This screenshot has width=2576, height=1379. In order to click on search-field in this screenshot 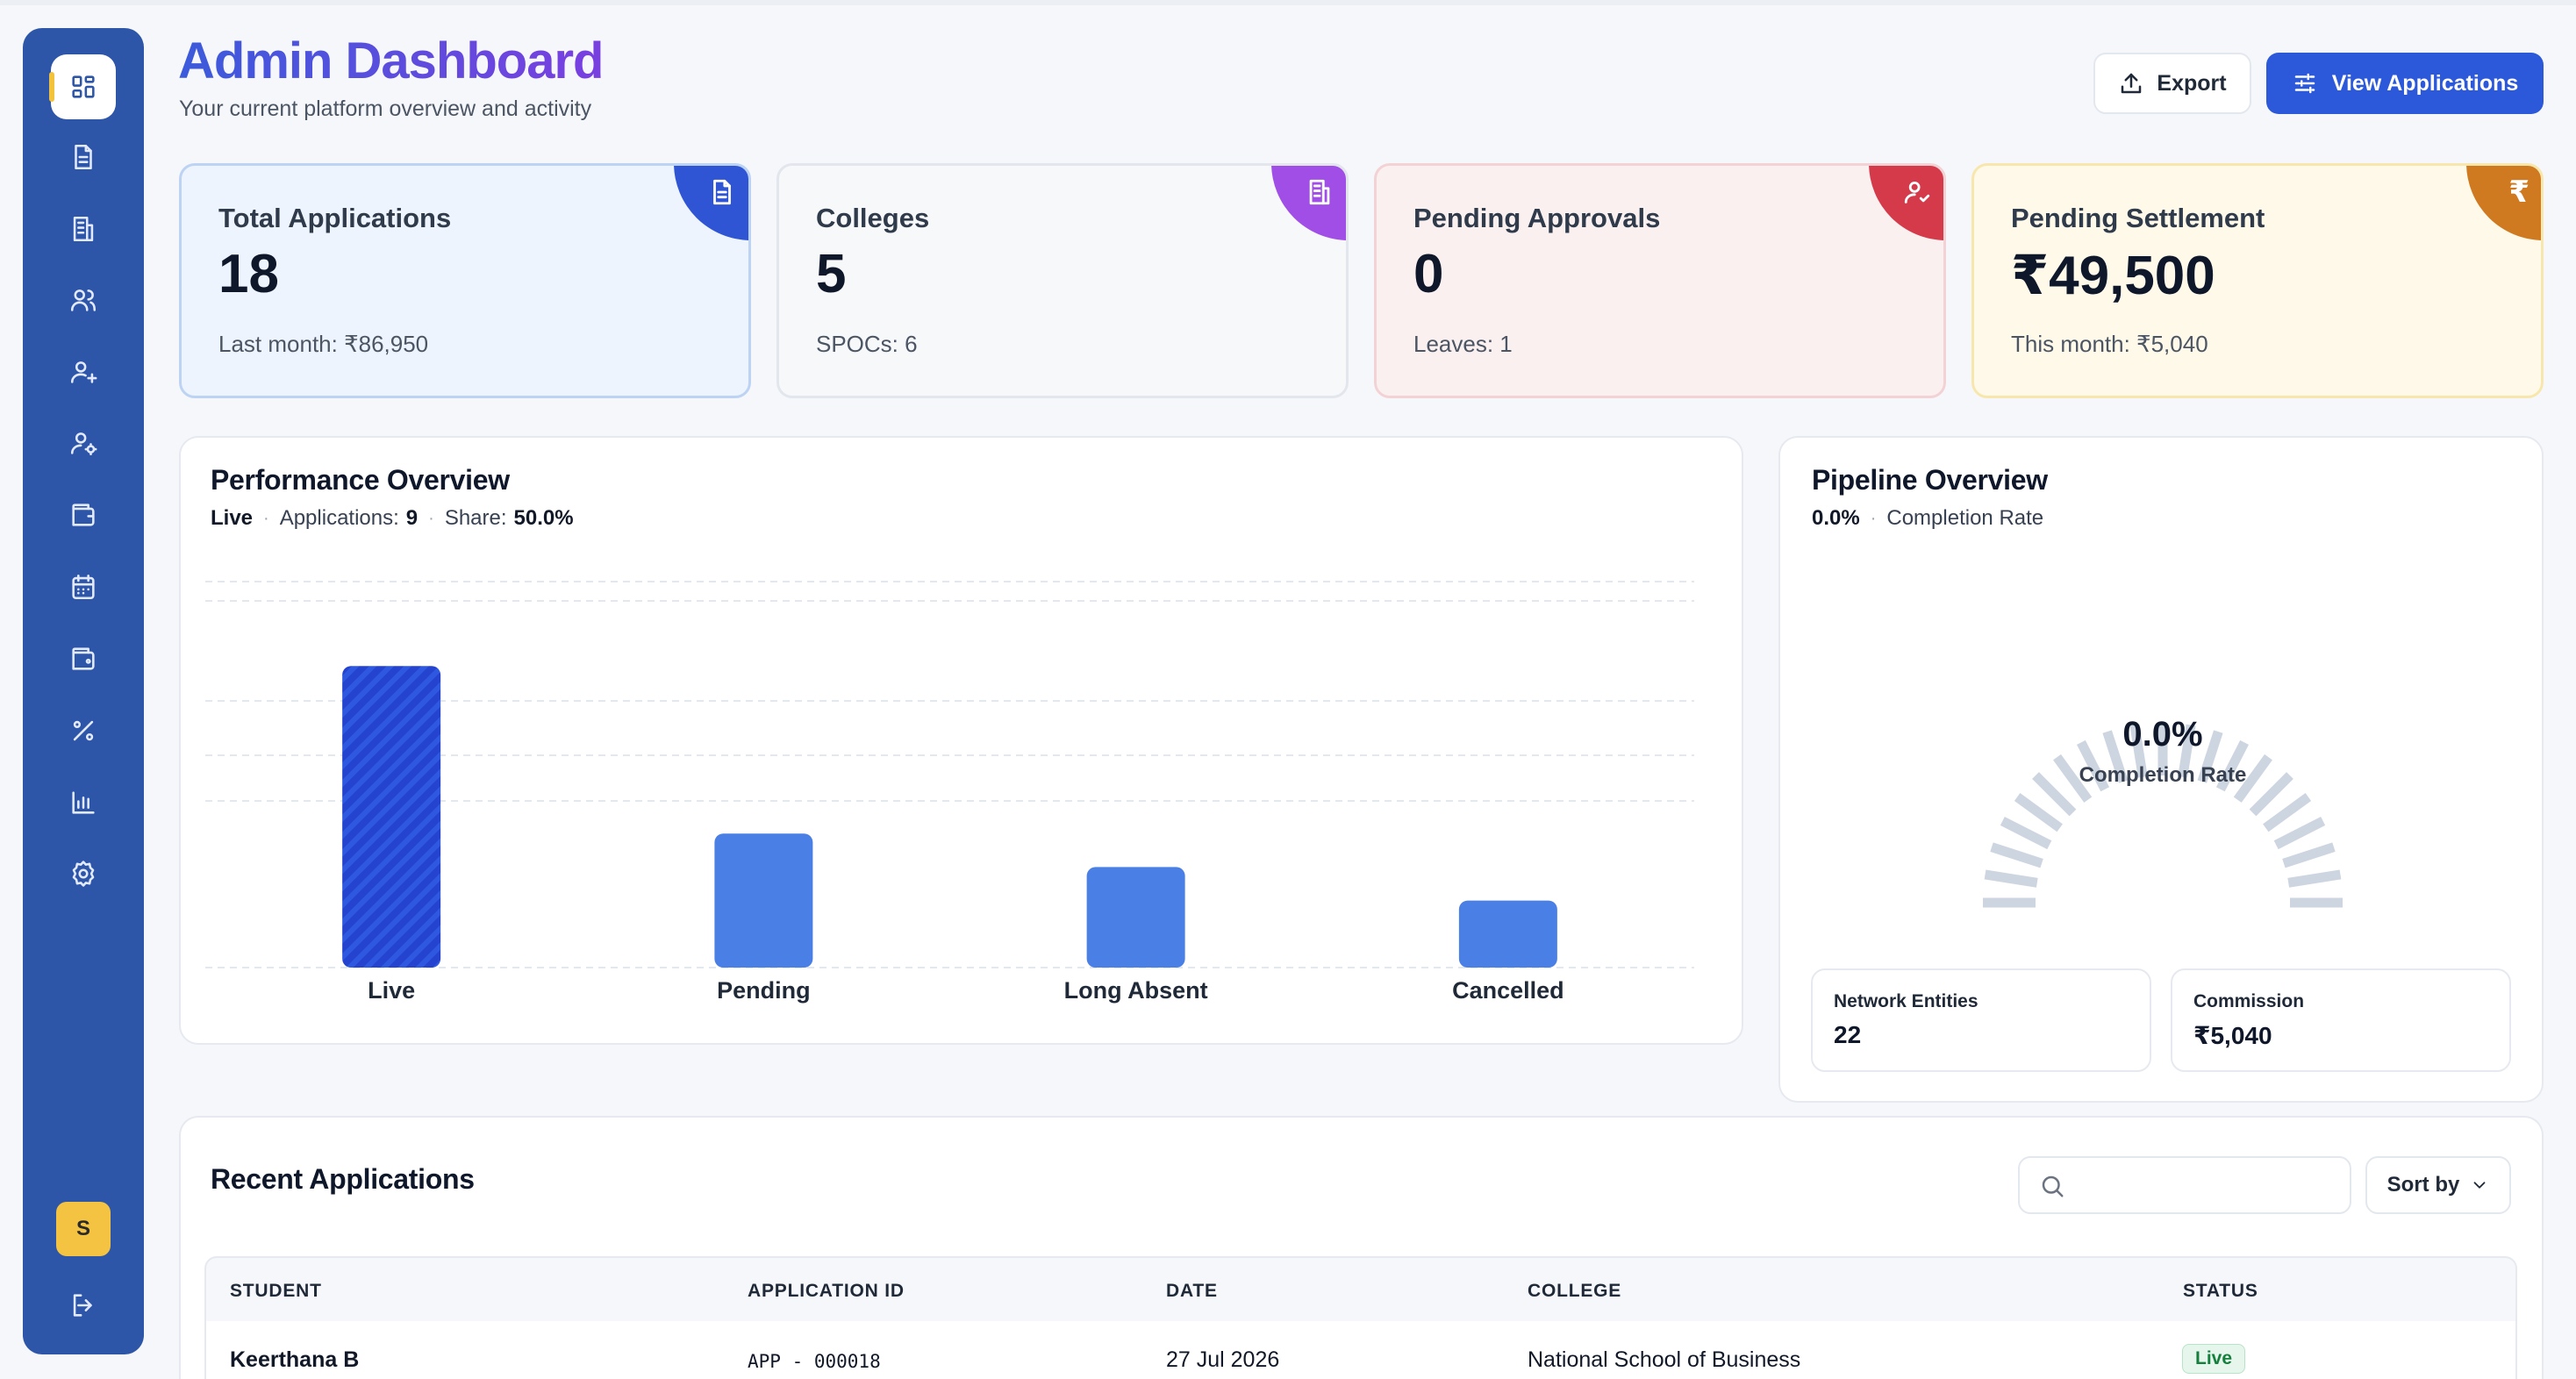, I will do `click(2205, 1186)`.